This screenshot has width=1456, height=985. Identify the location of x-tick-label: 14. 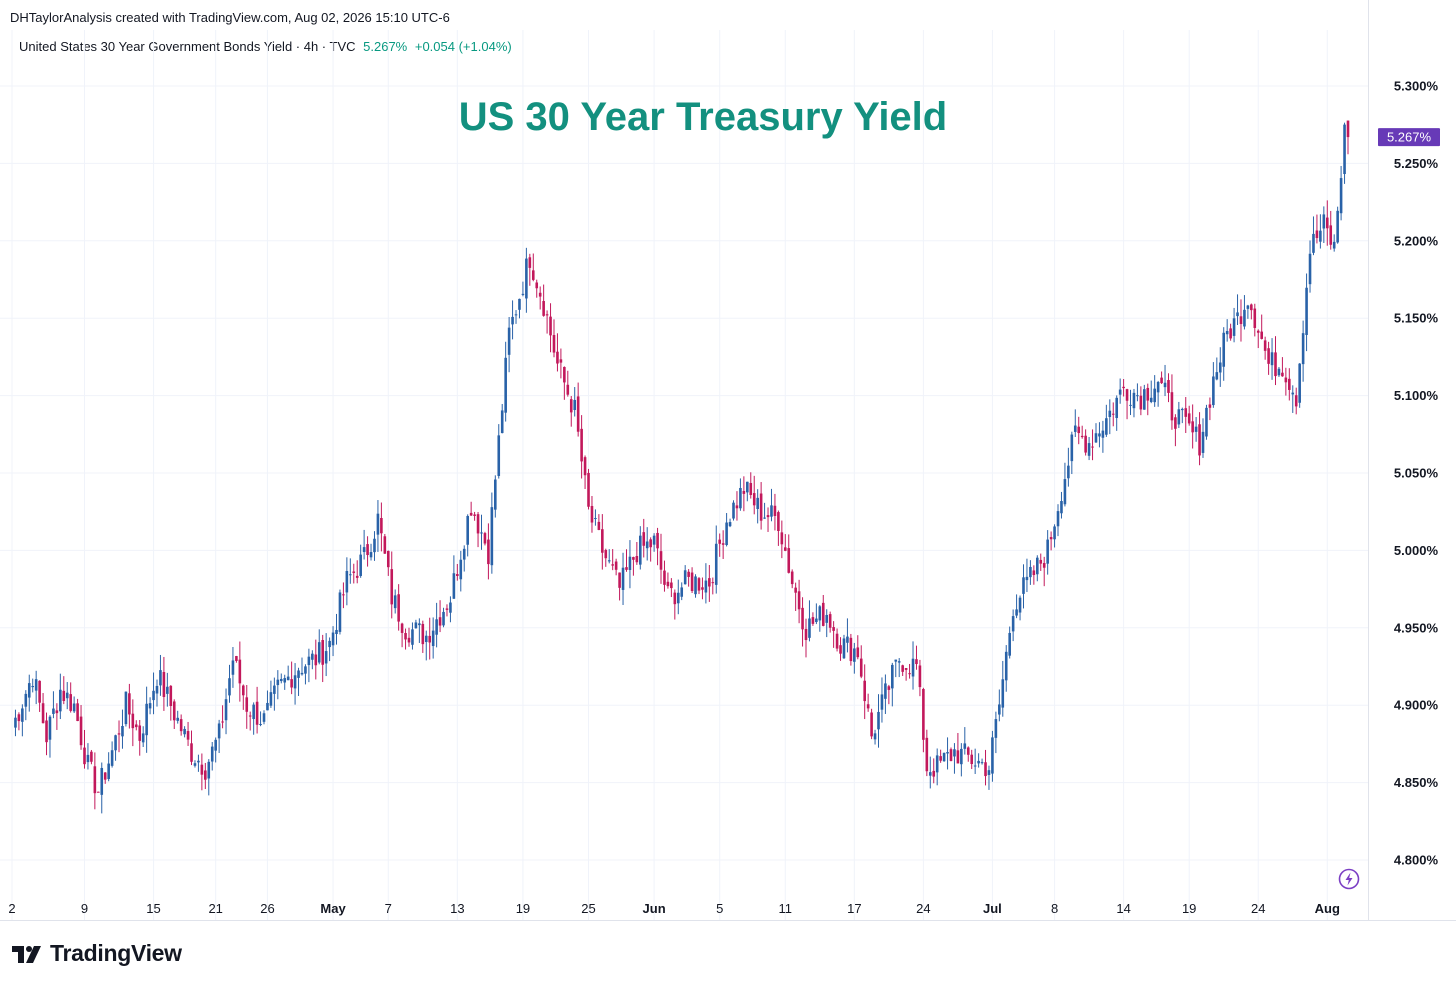
(1123, 908).